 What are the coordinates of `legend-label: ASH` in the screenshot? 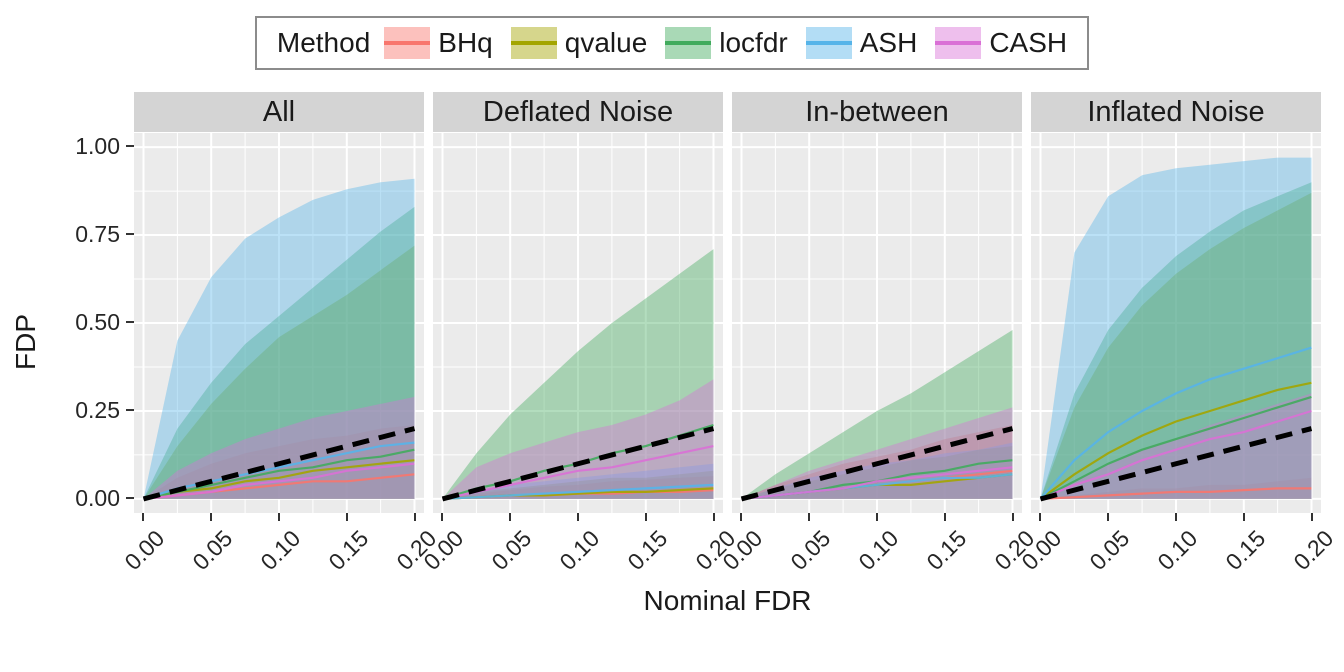 It's located at (888, 42).